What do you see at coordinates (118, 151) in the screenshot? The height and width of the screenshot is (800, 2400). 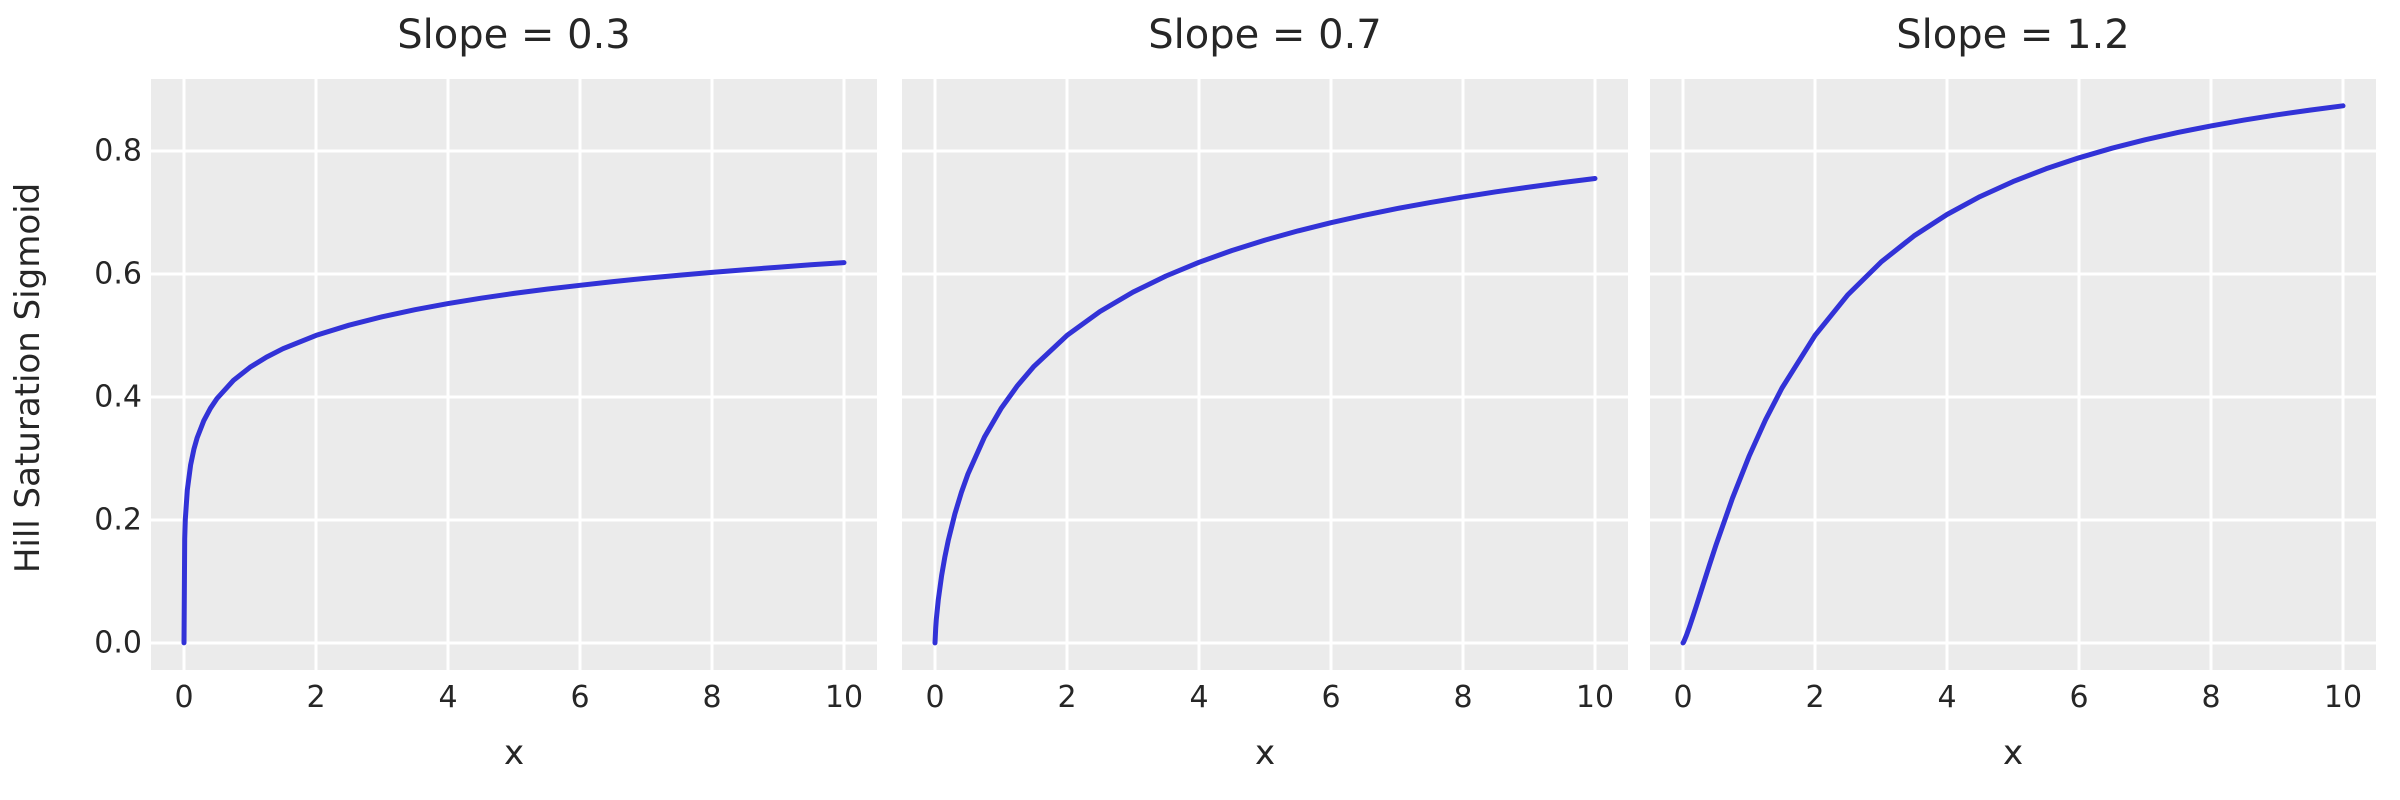 I see `y-tick-label: 0.8` at bounding box center [118, 151].